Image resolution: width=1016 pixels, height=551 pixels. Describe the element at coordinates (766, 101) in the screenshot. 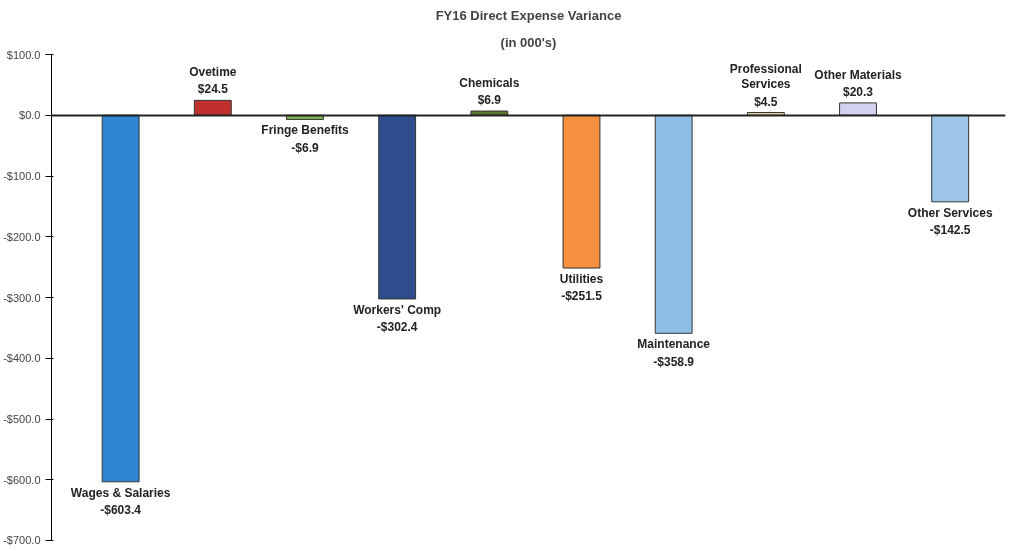

I see `data-label: $4.5` at that location.